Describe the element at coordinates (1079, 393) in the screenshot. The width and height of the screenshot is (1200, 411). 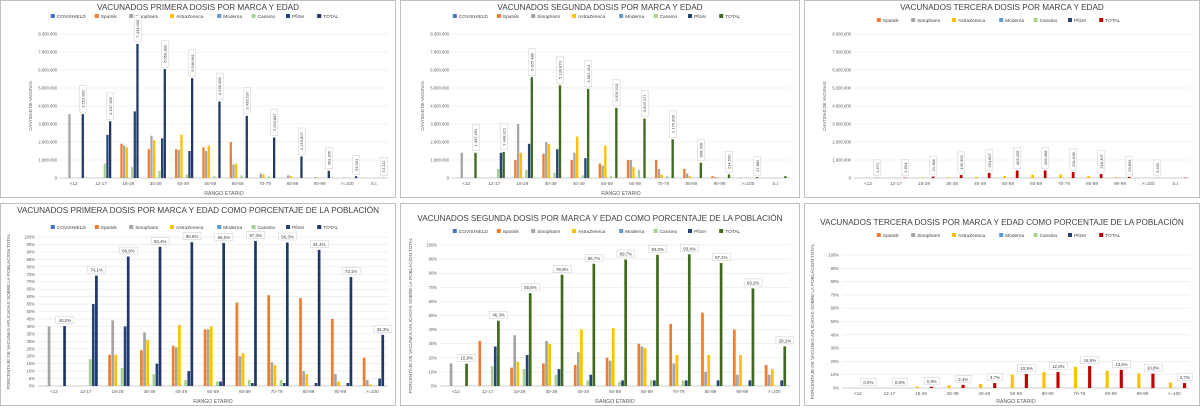
I see `x-tick-label: 70-79` at that location.